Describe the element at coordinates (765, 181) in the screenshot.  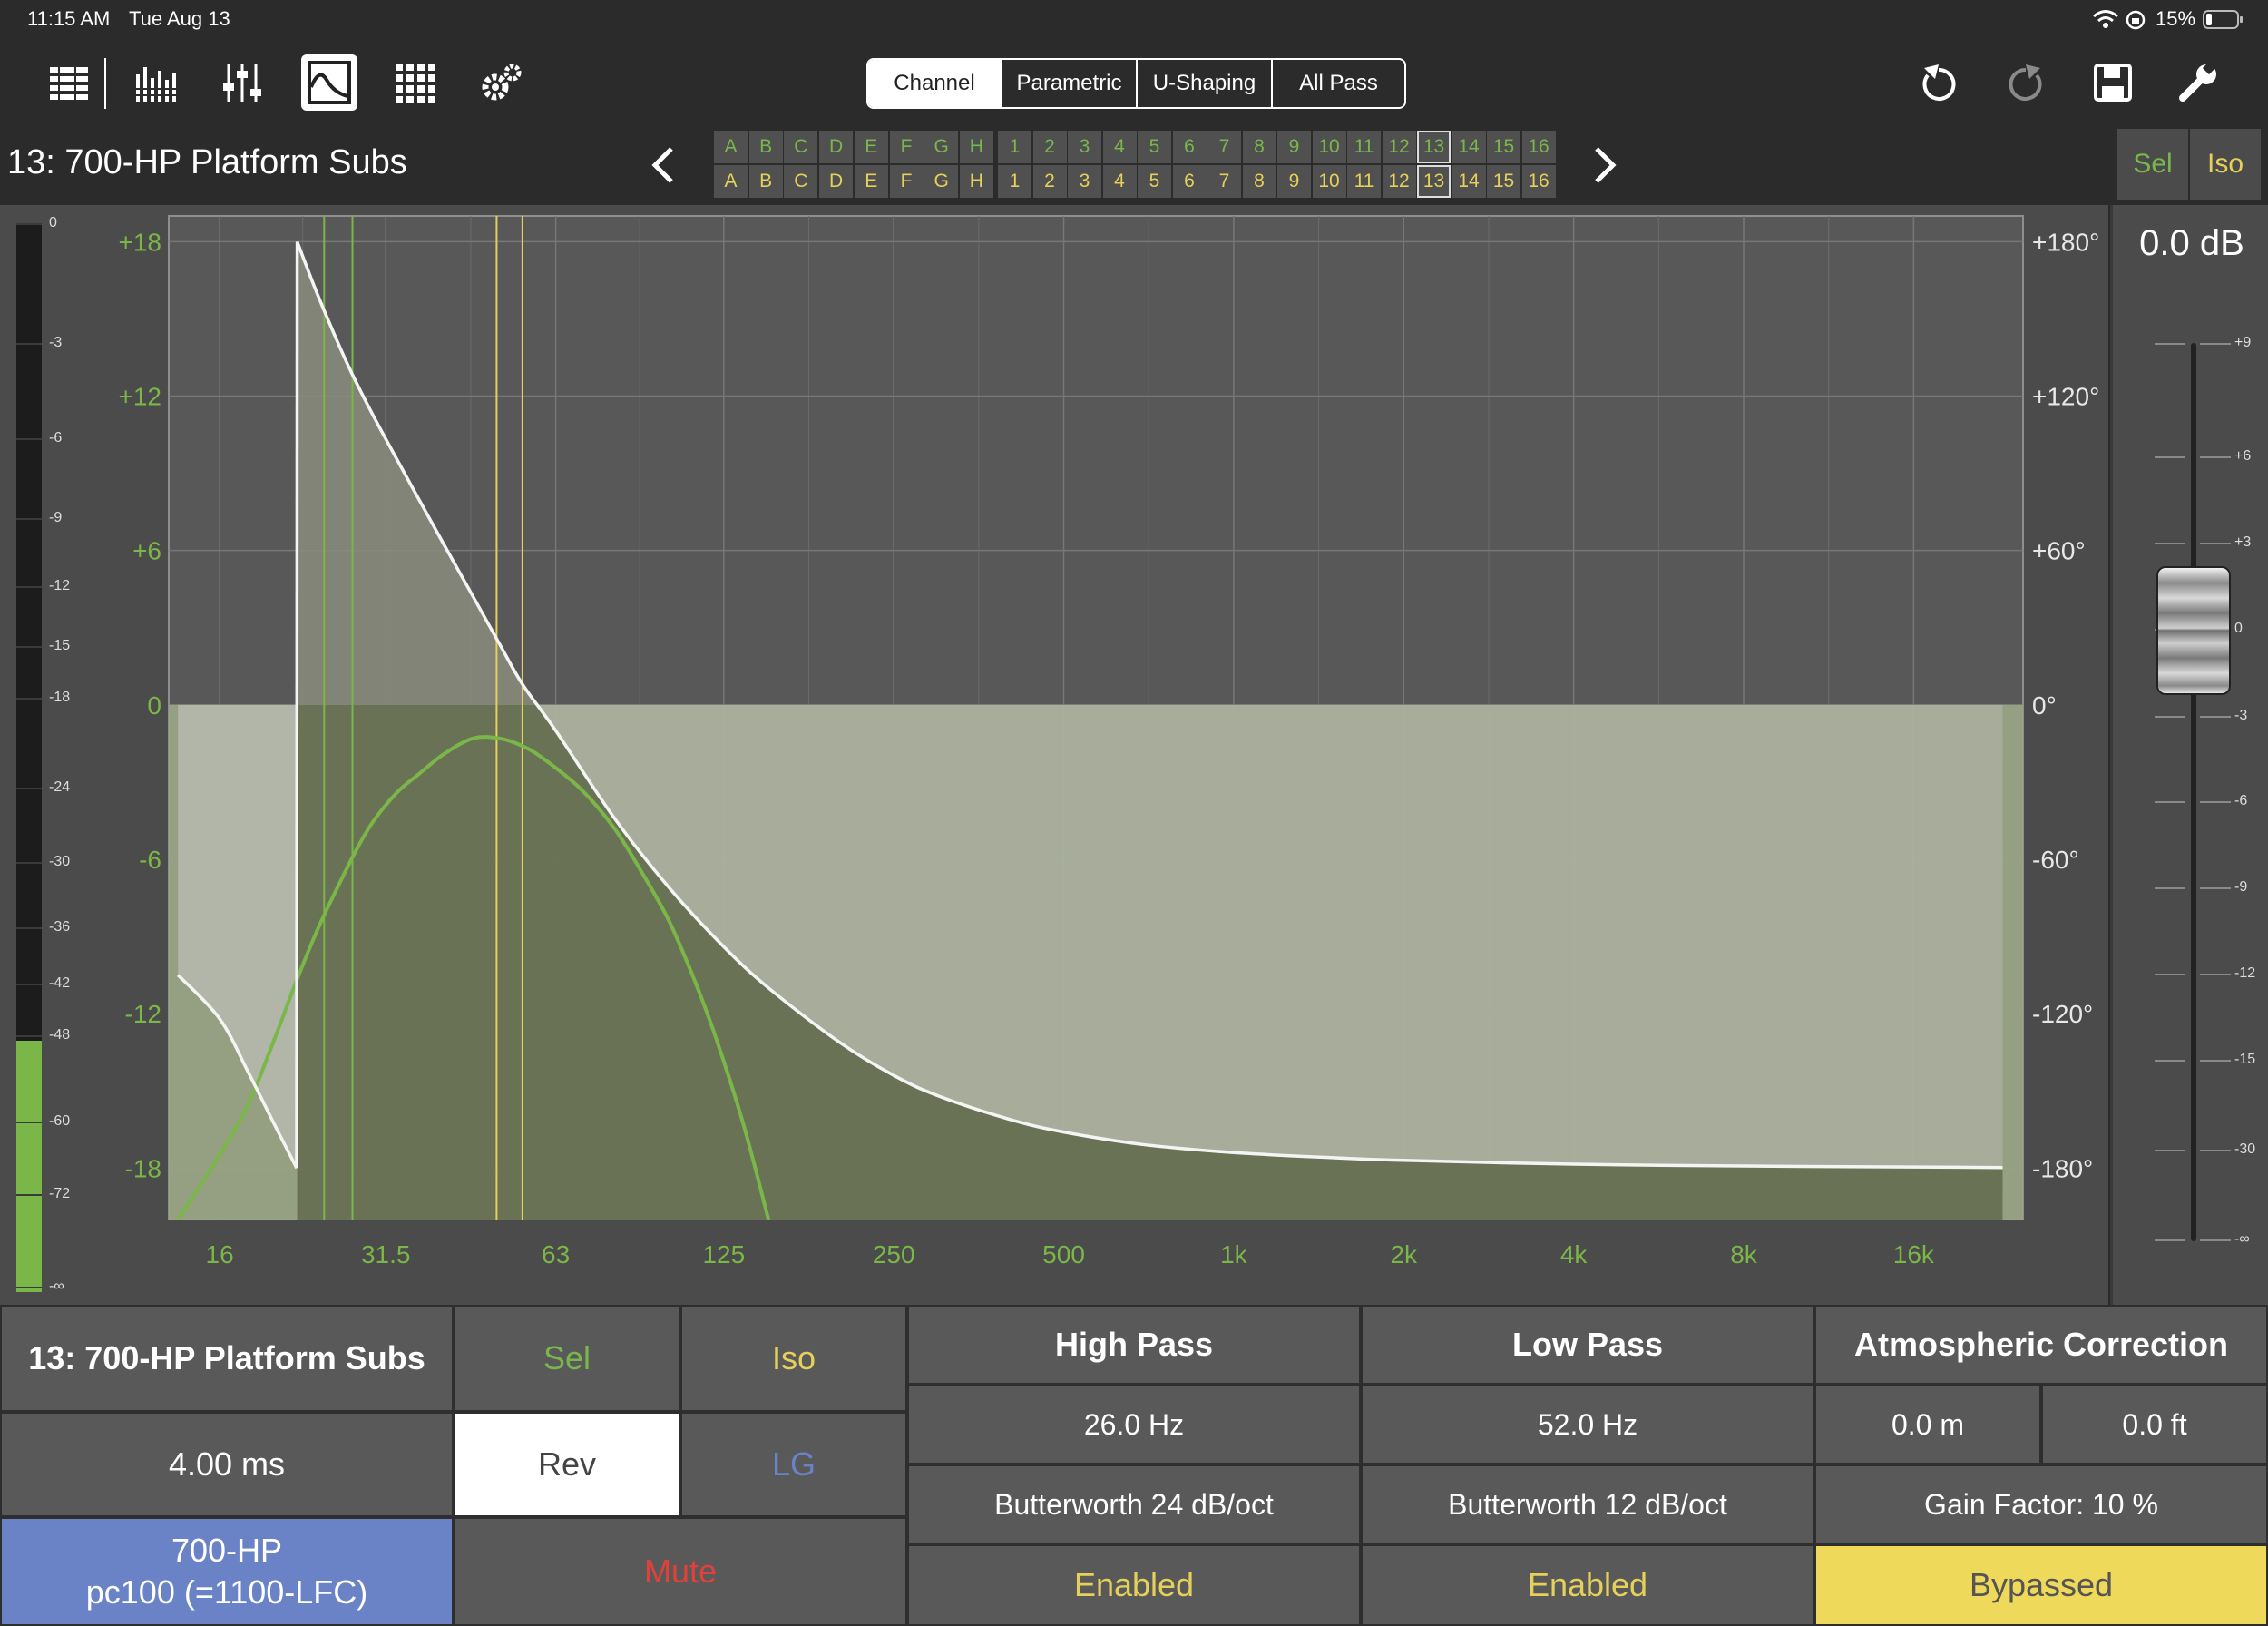
I see `channel-out-b: B` at that location.